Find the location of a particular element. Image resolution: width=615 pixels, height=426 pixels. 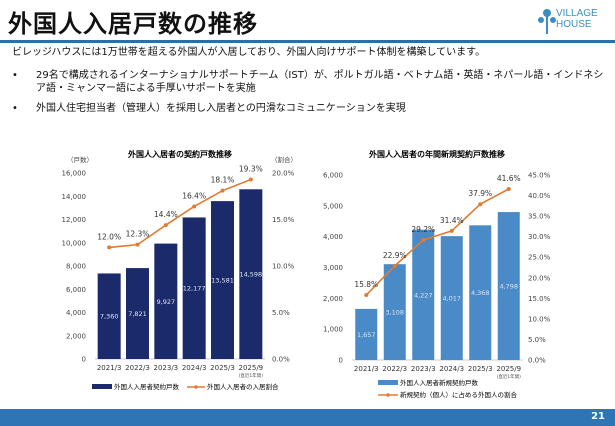

line-data-label: 19.3% is located at coordinates (251, 169).